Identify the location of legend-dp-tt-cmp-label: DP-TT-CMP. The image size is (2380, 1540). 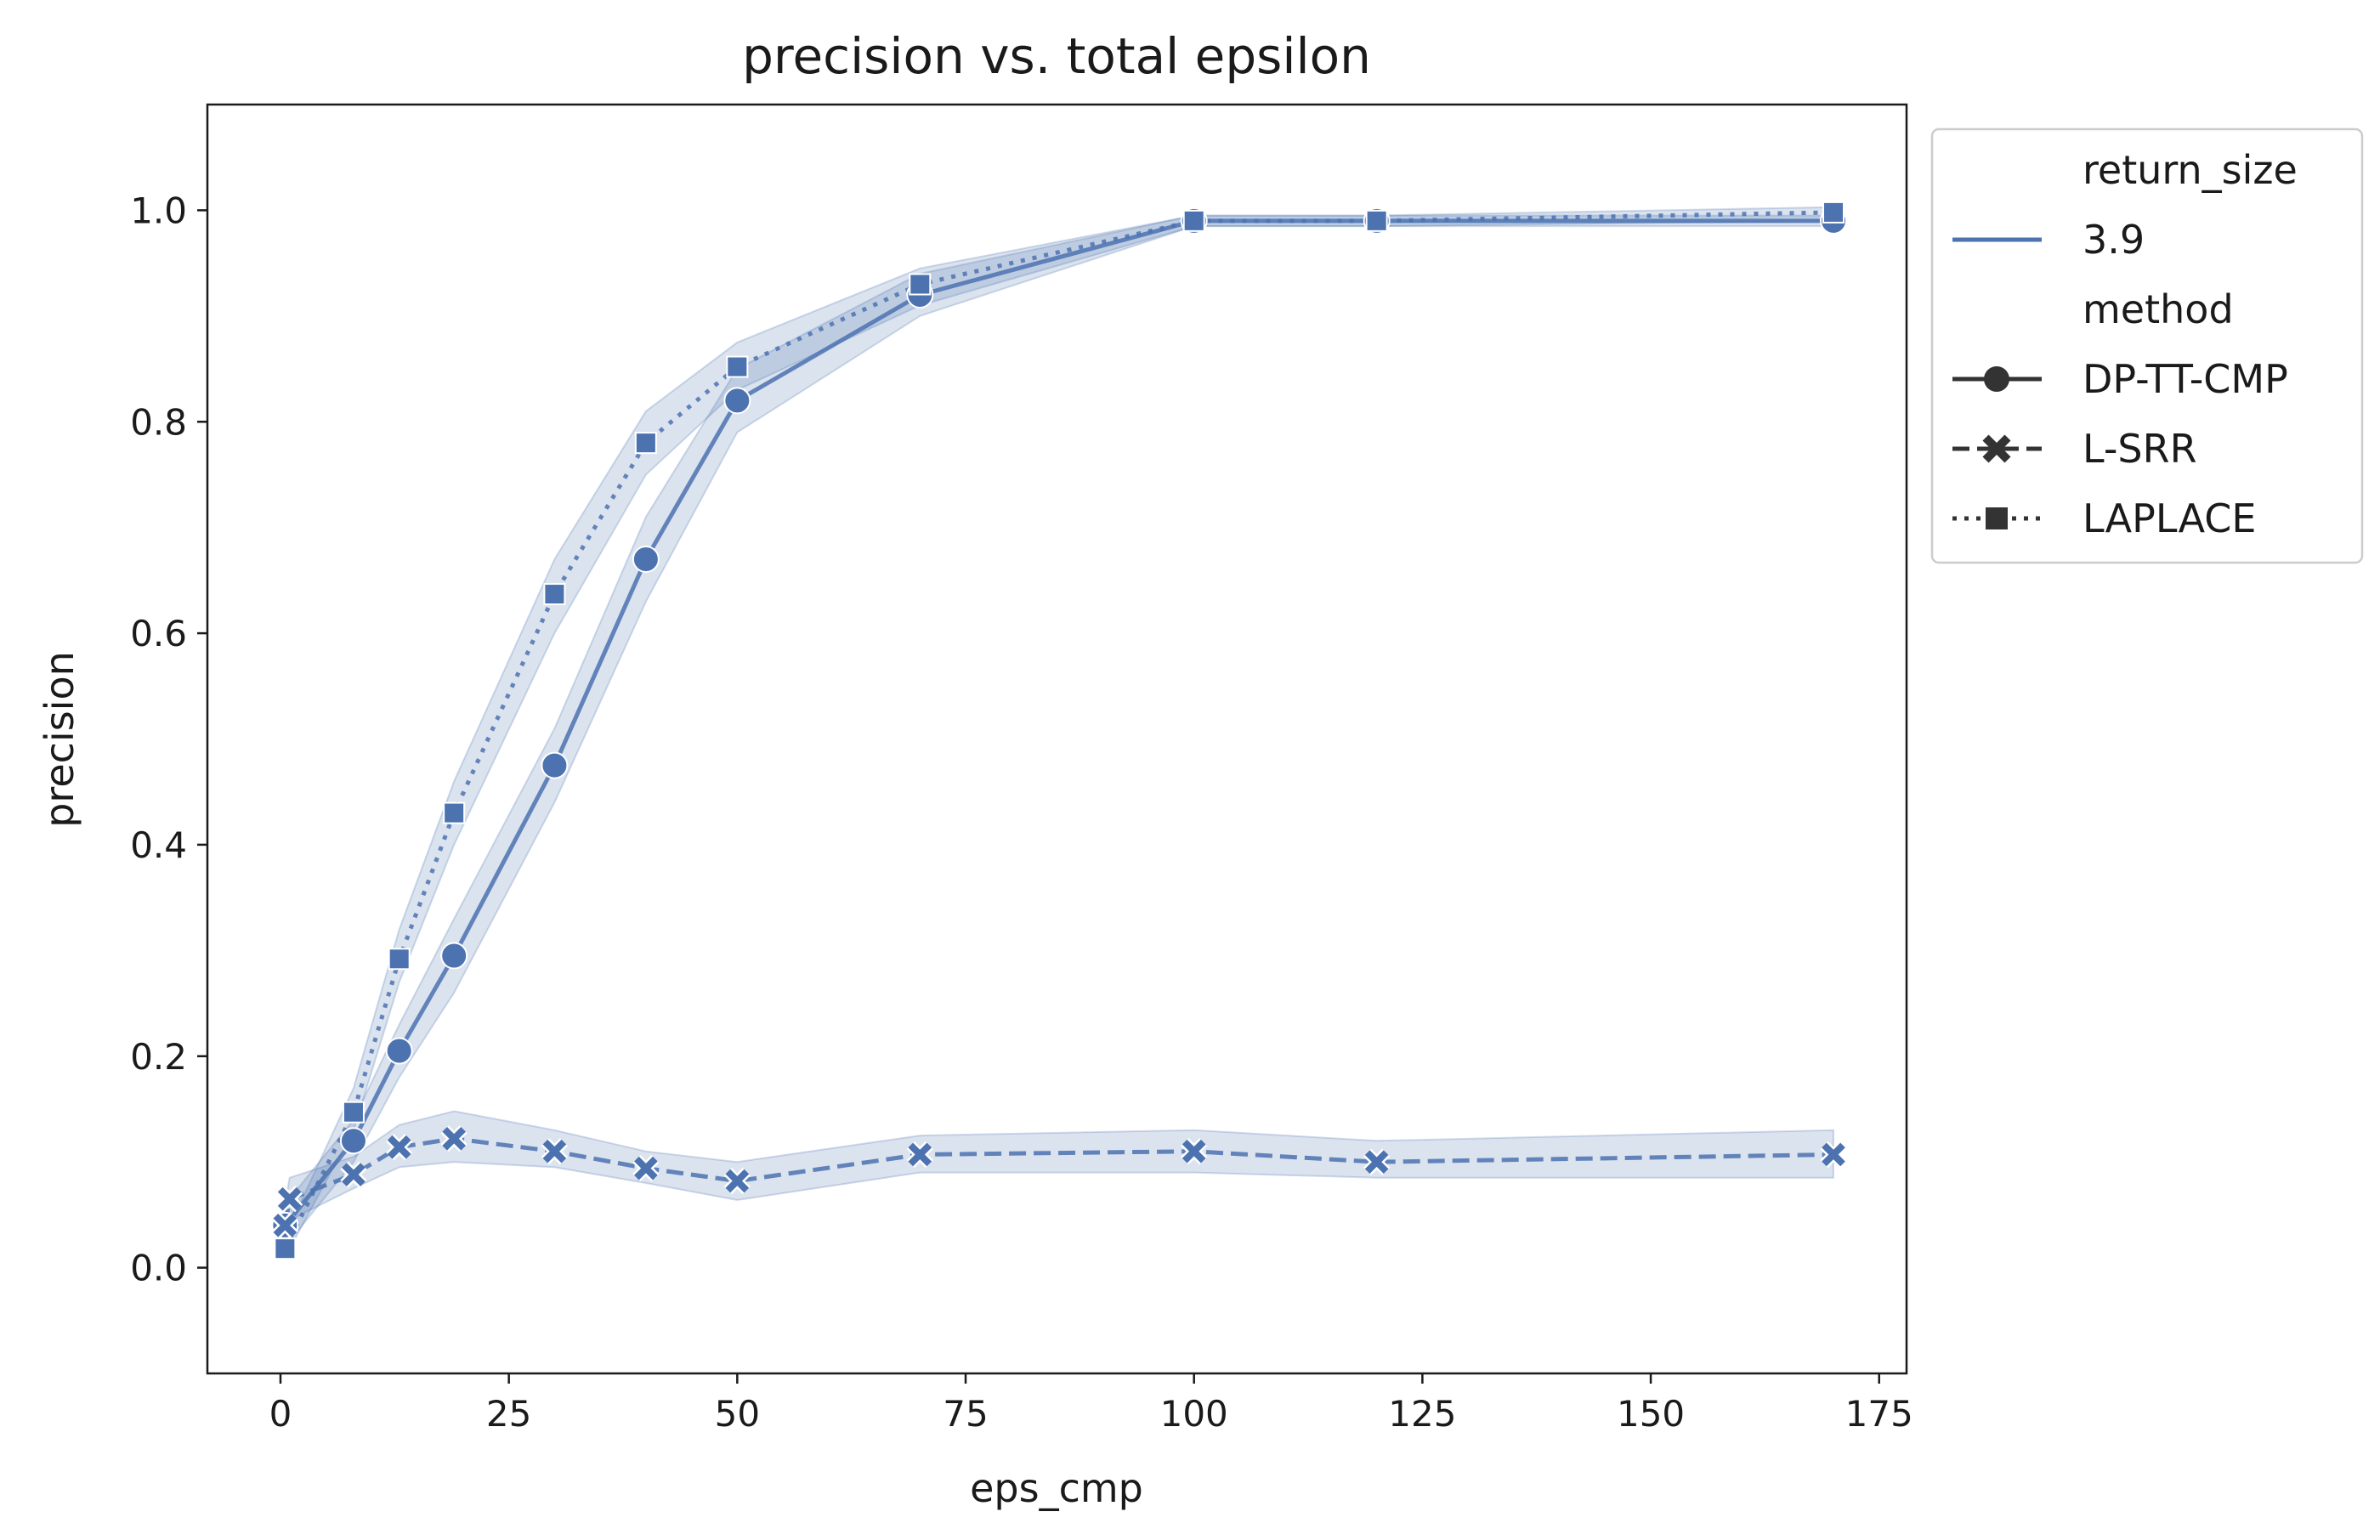
(2185, 379).